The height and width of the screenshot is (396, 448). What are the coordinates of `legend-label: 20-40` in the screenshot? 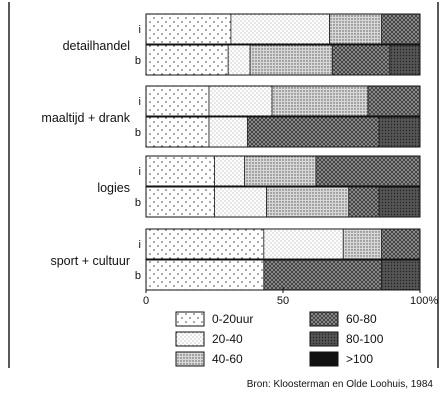 It's located at (227, 339).